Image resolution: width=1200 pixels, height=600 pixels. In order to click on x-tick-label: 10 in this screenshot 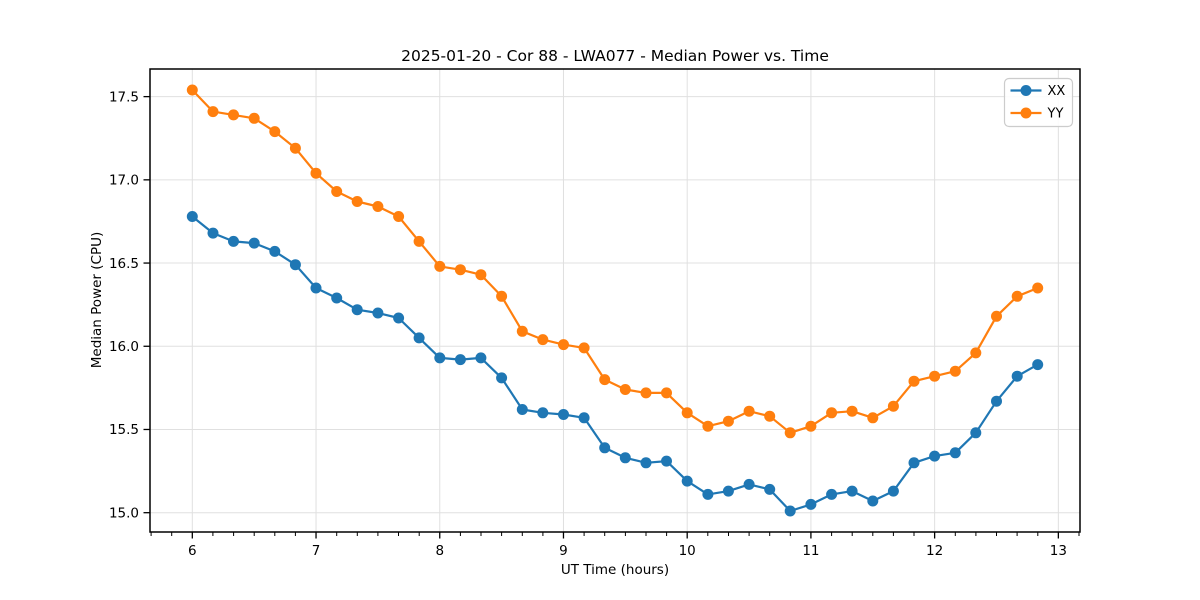, I will do `click(687, 551)`.